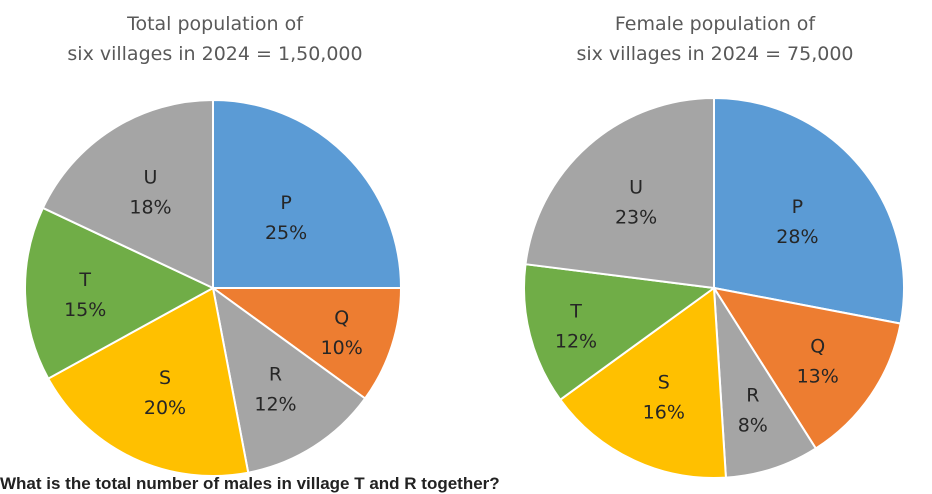 This screenshot has height=494, width=932. I want to click on slice-value-label: 28%, so click(797, 237).